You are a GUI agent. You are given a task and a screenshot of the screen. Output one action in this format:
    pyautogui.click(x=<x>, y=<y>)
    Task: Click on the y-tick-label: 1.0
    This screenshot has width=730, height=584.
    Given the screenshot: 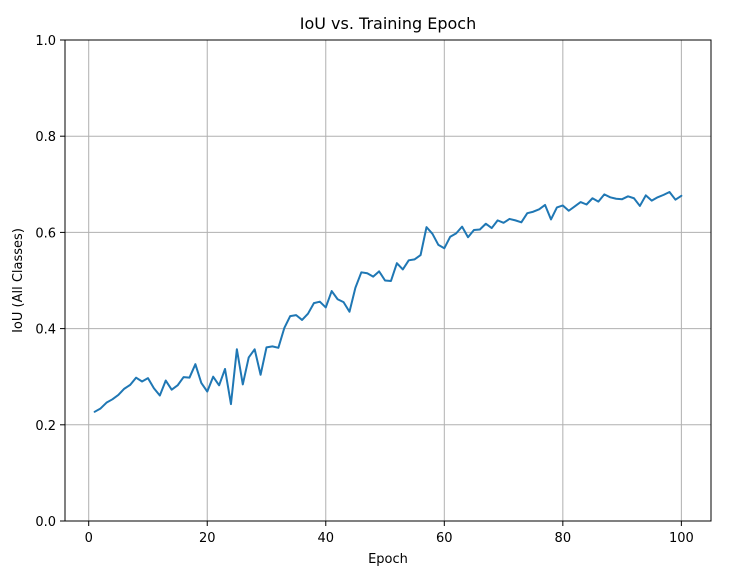 What is the action you would take?
    pyautogui.click(x=45, y=41)
    